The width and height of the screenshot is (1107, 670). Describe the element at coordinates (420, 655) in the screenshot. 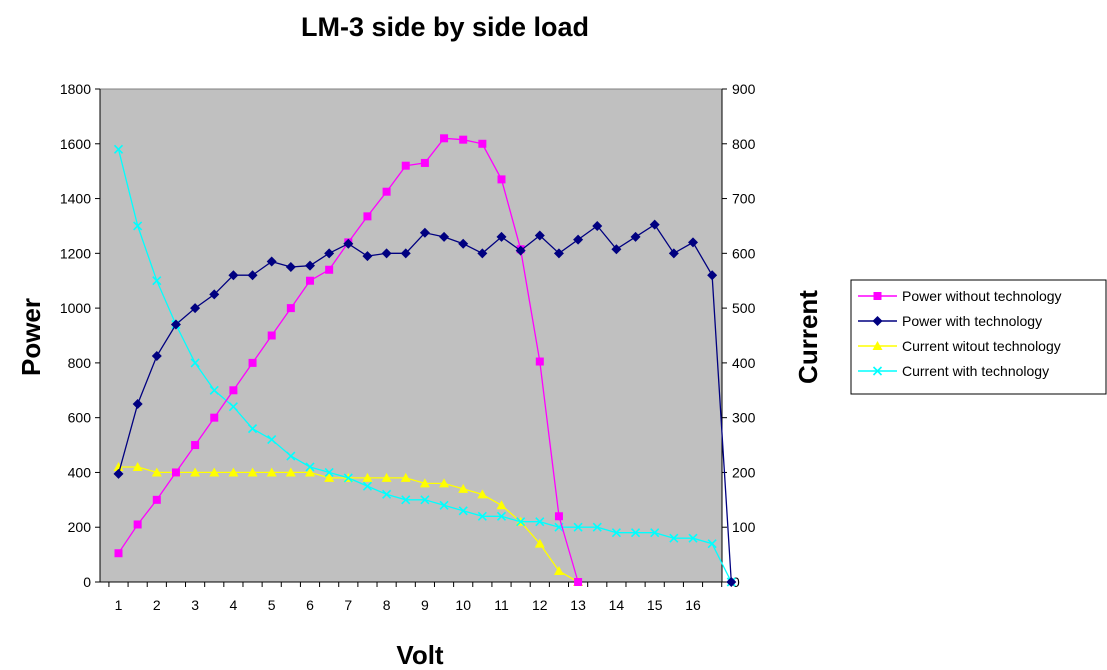

I see `x-axis-title: Volt` at that location.